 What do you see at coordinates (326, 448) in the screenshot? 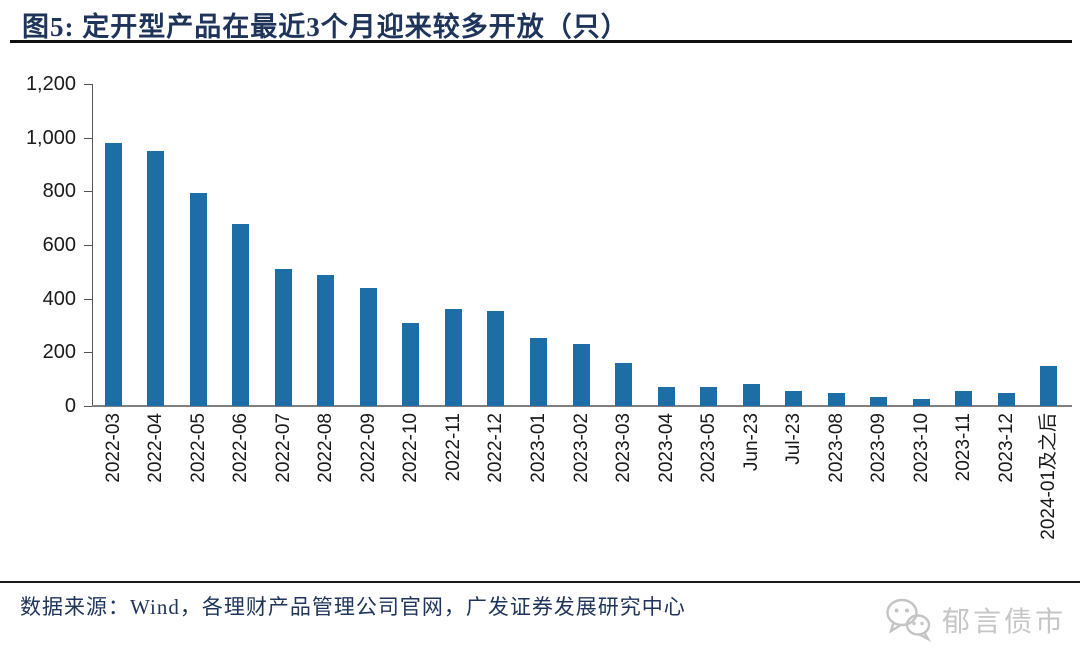
I see `x-tick-label-text: 2022-08` at bounding box center [326, 448].